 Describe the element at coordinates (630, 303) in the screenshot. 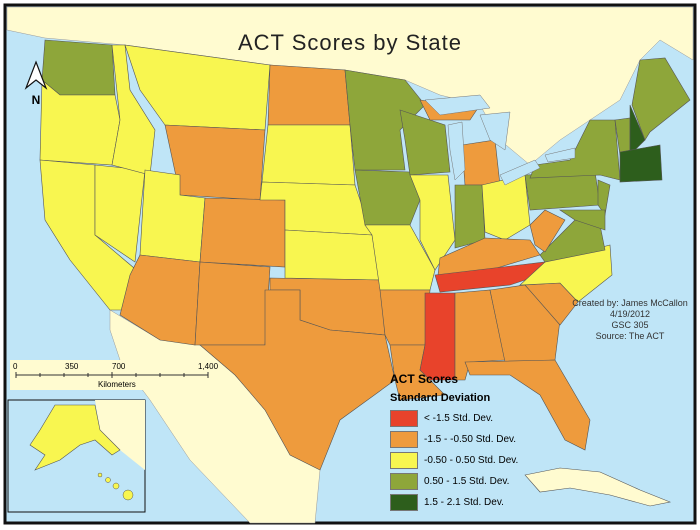

I see `credit-line: Created by: James McCallon` at that location.